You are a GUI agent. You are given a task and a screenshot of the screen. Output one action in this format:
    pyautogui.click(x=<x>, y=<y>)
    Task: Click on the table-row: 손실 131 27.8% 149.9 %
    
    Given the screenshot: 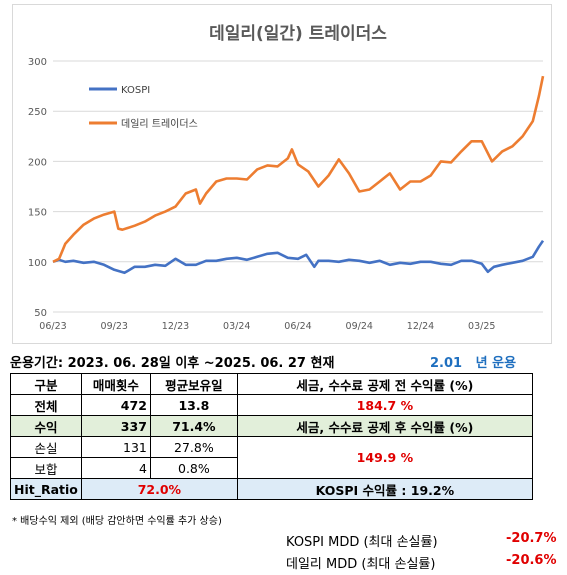 What is the action you would take?
    pyautogui.click(x=271, y=457)
    